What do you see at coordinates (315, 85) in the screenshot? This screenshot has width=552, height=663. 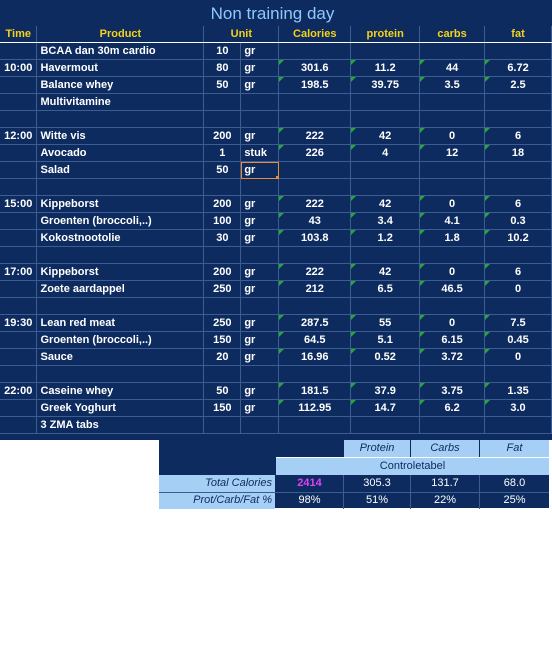 I see `cell-calories: 198.5` at bounding box center [315, 85].